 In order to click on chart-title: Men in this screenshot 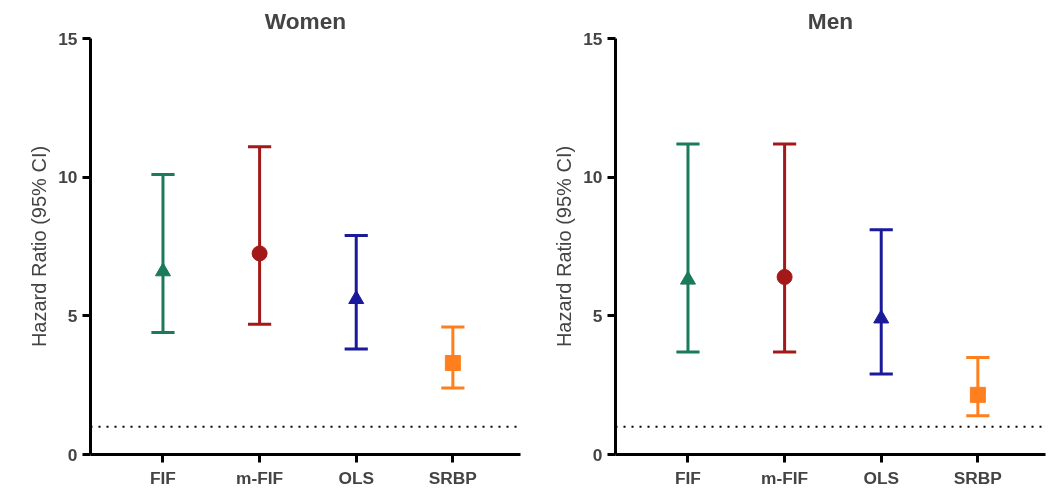, I will do `click(830, 20)`.